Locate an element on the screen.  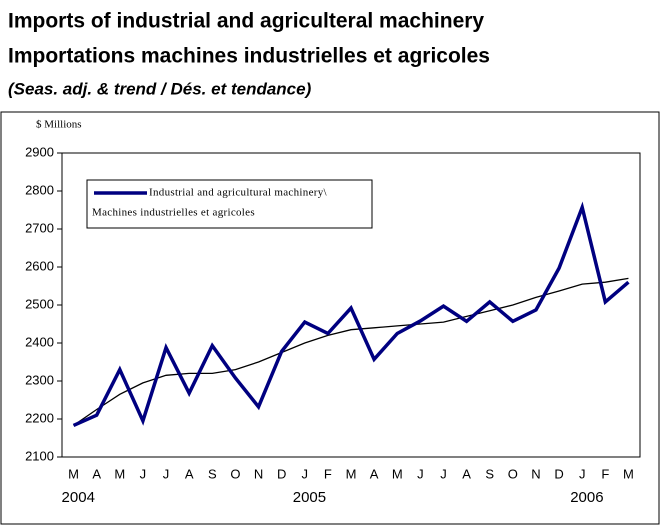
y-tick-label: 2800 is located at coordinates (39, 189).